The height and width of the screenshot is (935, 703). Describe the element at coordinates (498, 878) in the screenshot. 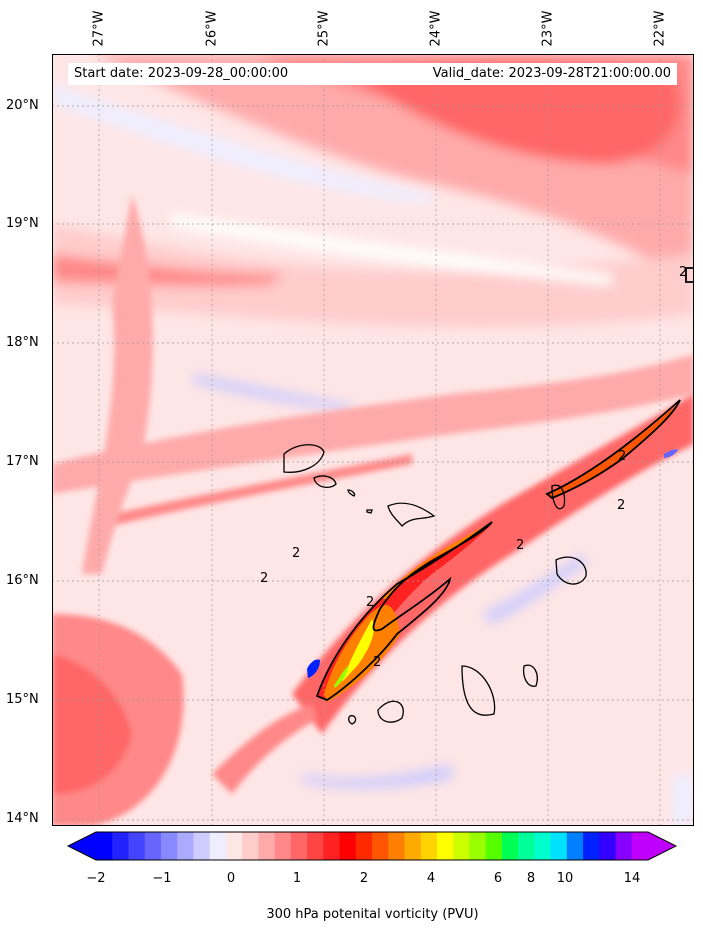

I see `colorbar-tick-label: 6` at that location.